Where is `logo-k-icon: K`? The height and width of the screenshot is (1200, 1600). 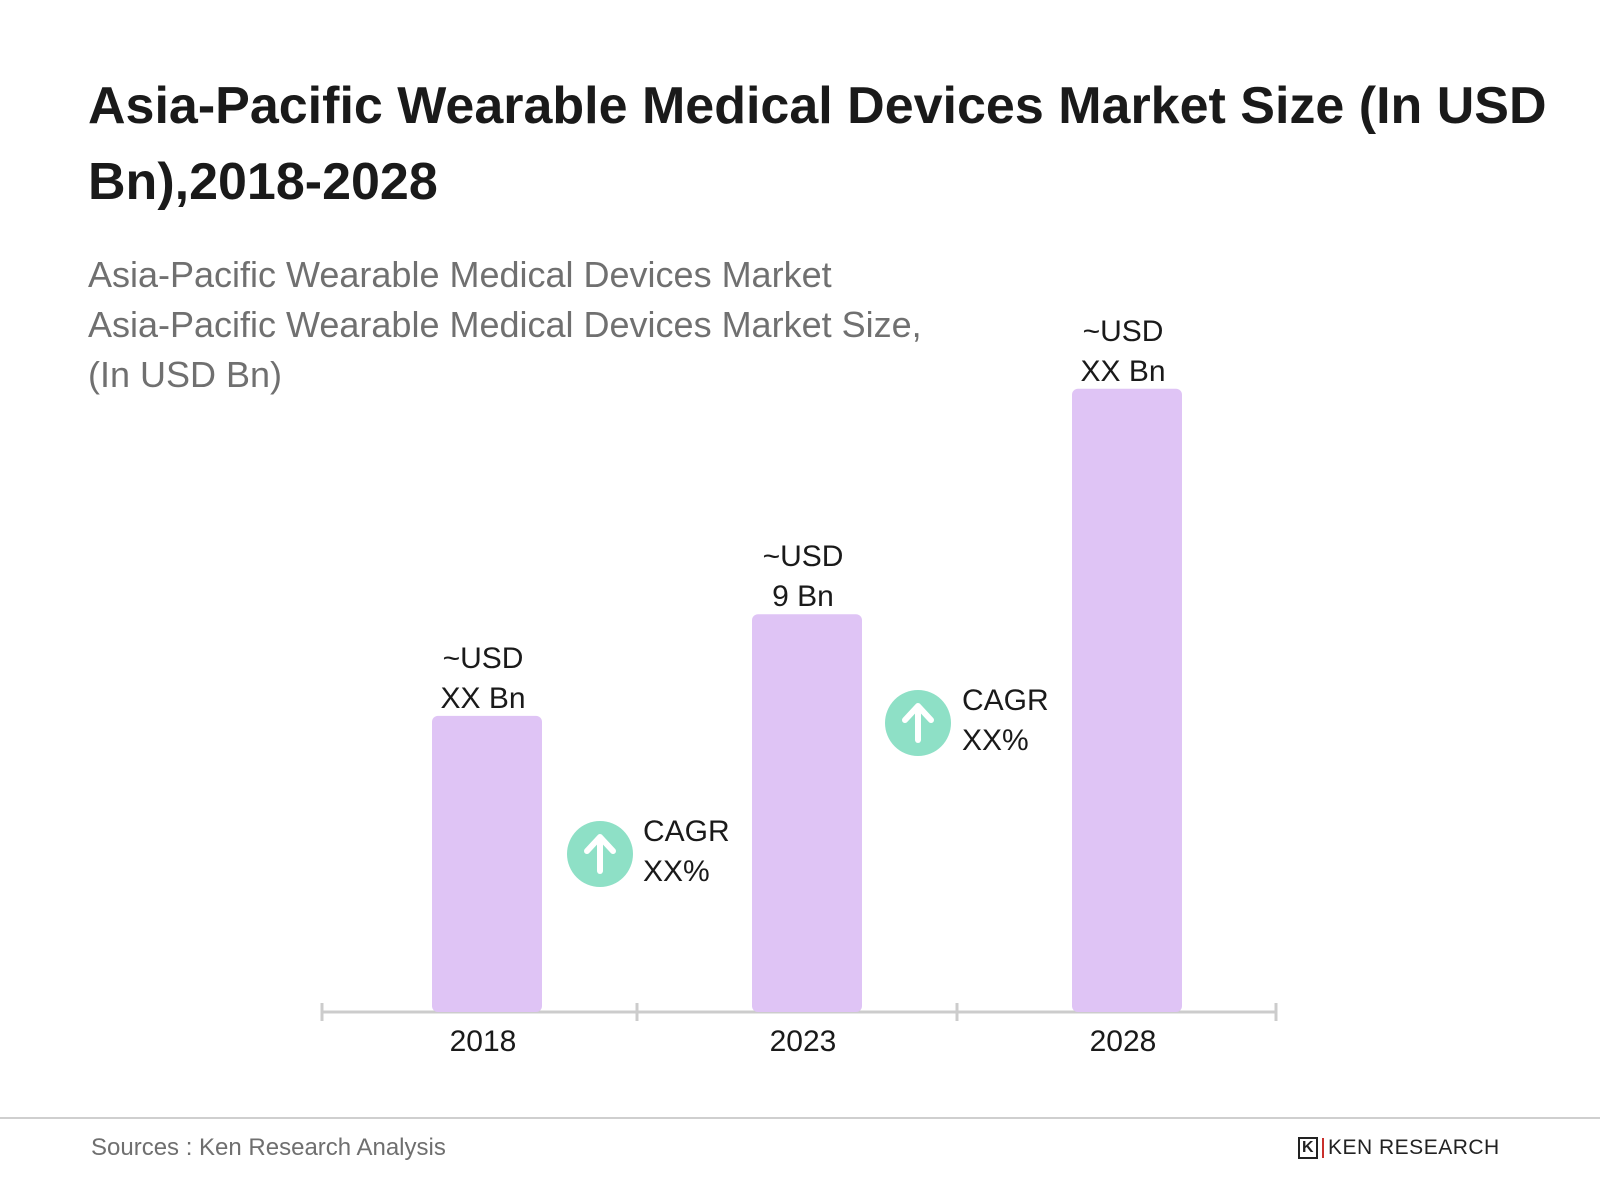 logo-k-icon: K is located at coordinates (1308, 1148).